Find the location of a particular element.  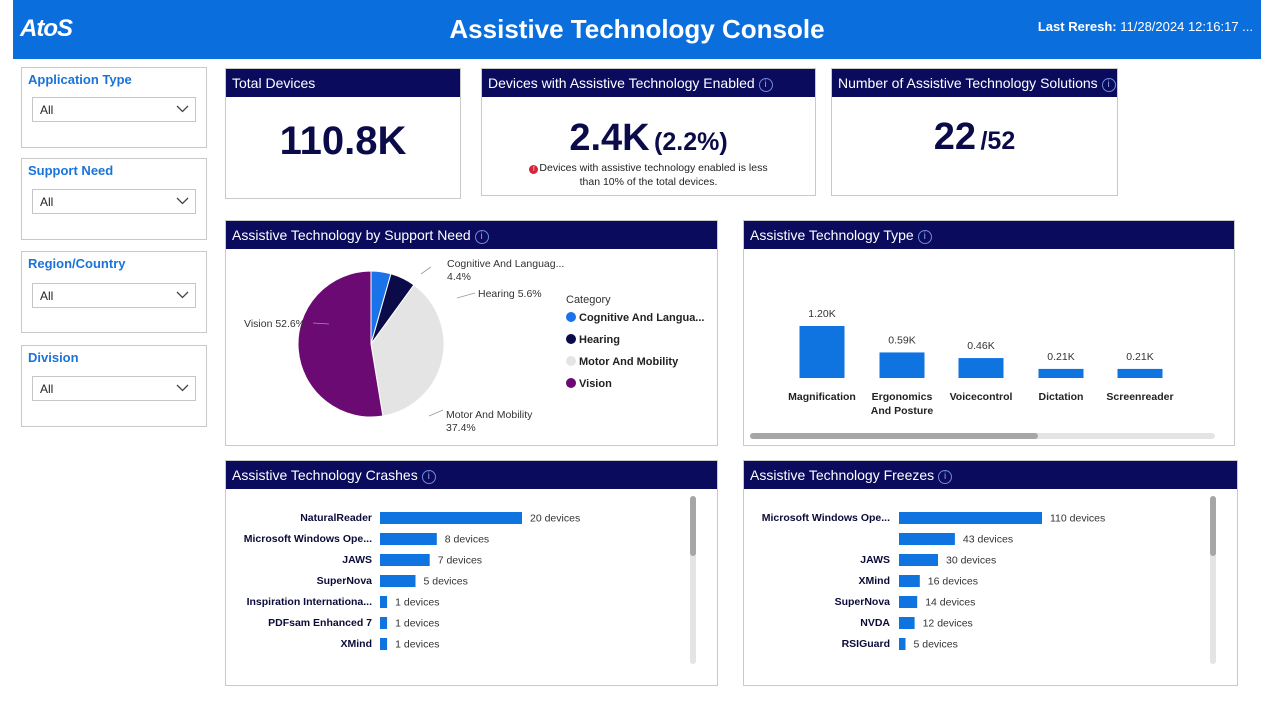

legend-item-vision: Vision is located at coordinates (635, 389).